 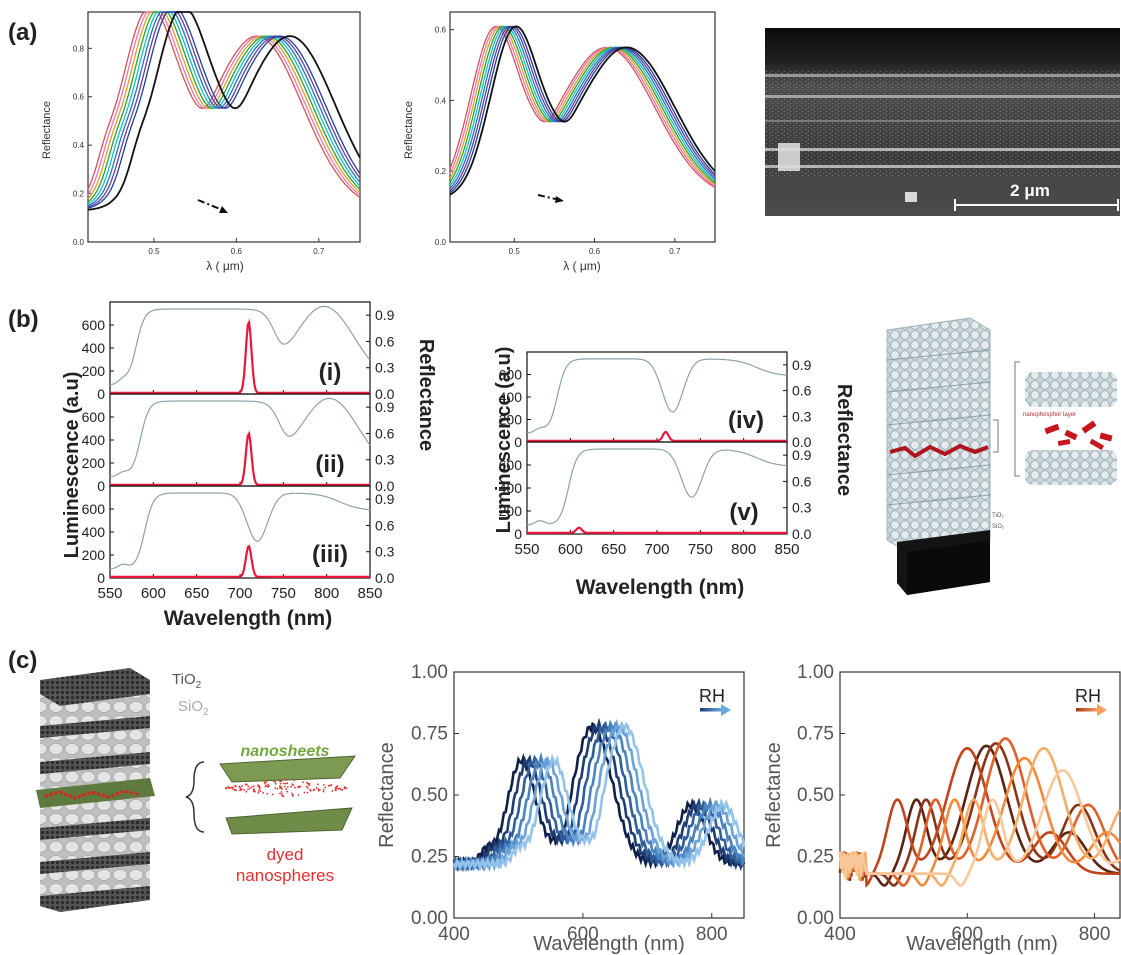 What do you see at coordinates (329, 464) in the screenshot?
I see `b-subplot-label: (ii)` at bounding box center [329, 464].